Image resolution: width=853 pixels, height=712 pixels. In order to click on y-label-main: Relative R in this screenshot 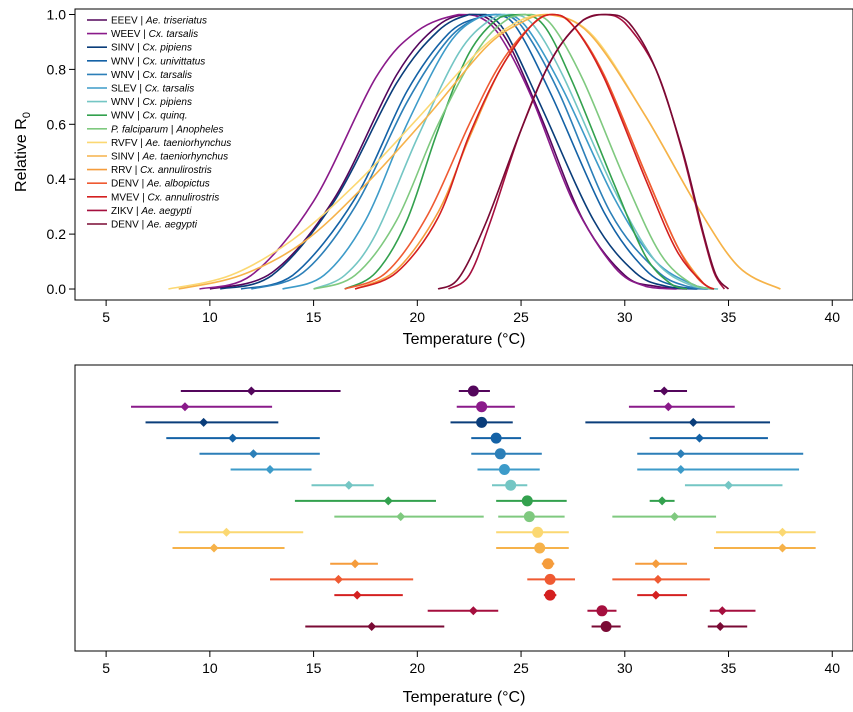, I will do `click(21, 155)`.